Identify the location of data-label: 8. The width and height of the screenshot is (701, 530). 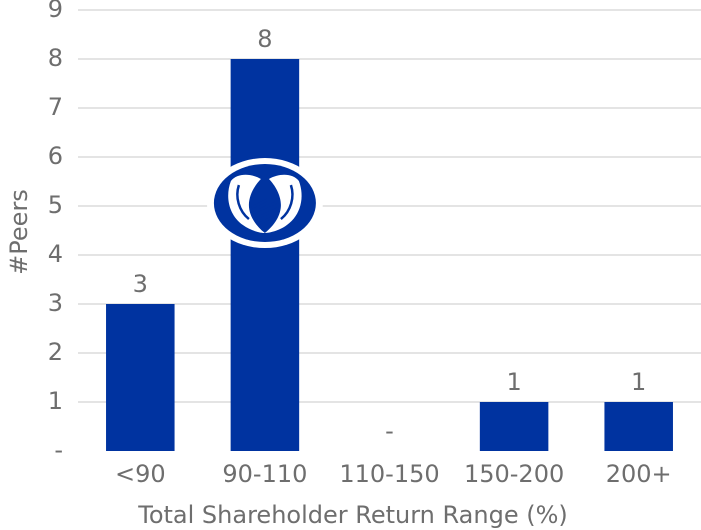
(264, 39).